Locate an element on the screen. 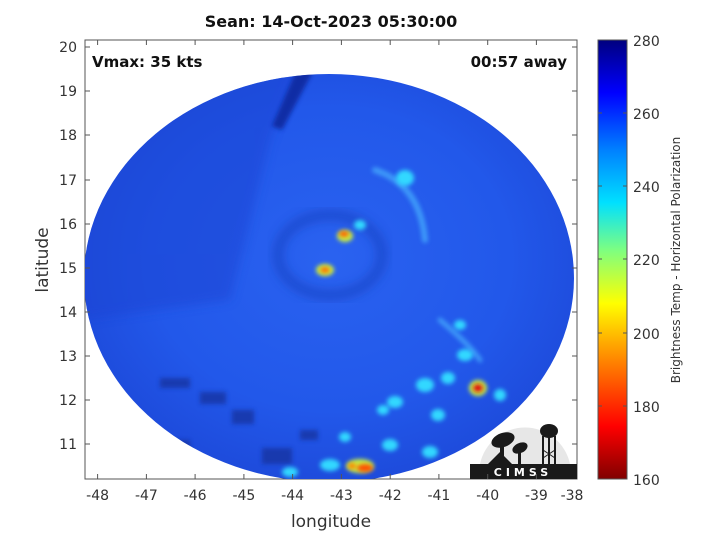 Image resolution: width=720 pixels, height=540 pixels. x-tick-label: -47 is located at coordinates (146, 496).